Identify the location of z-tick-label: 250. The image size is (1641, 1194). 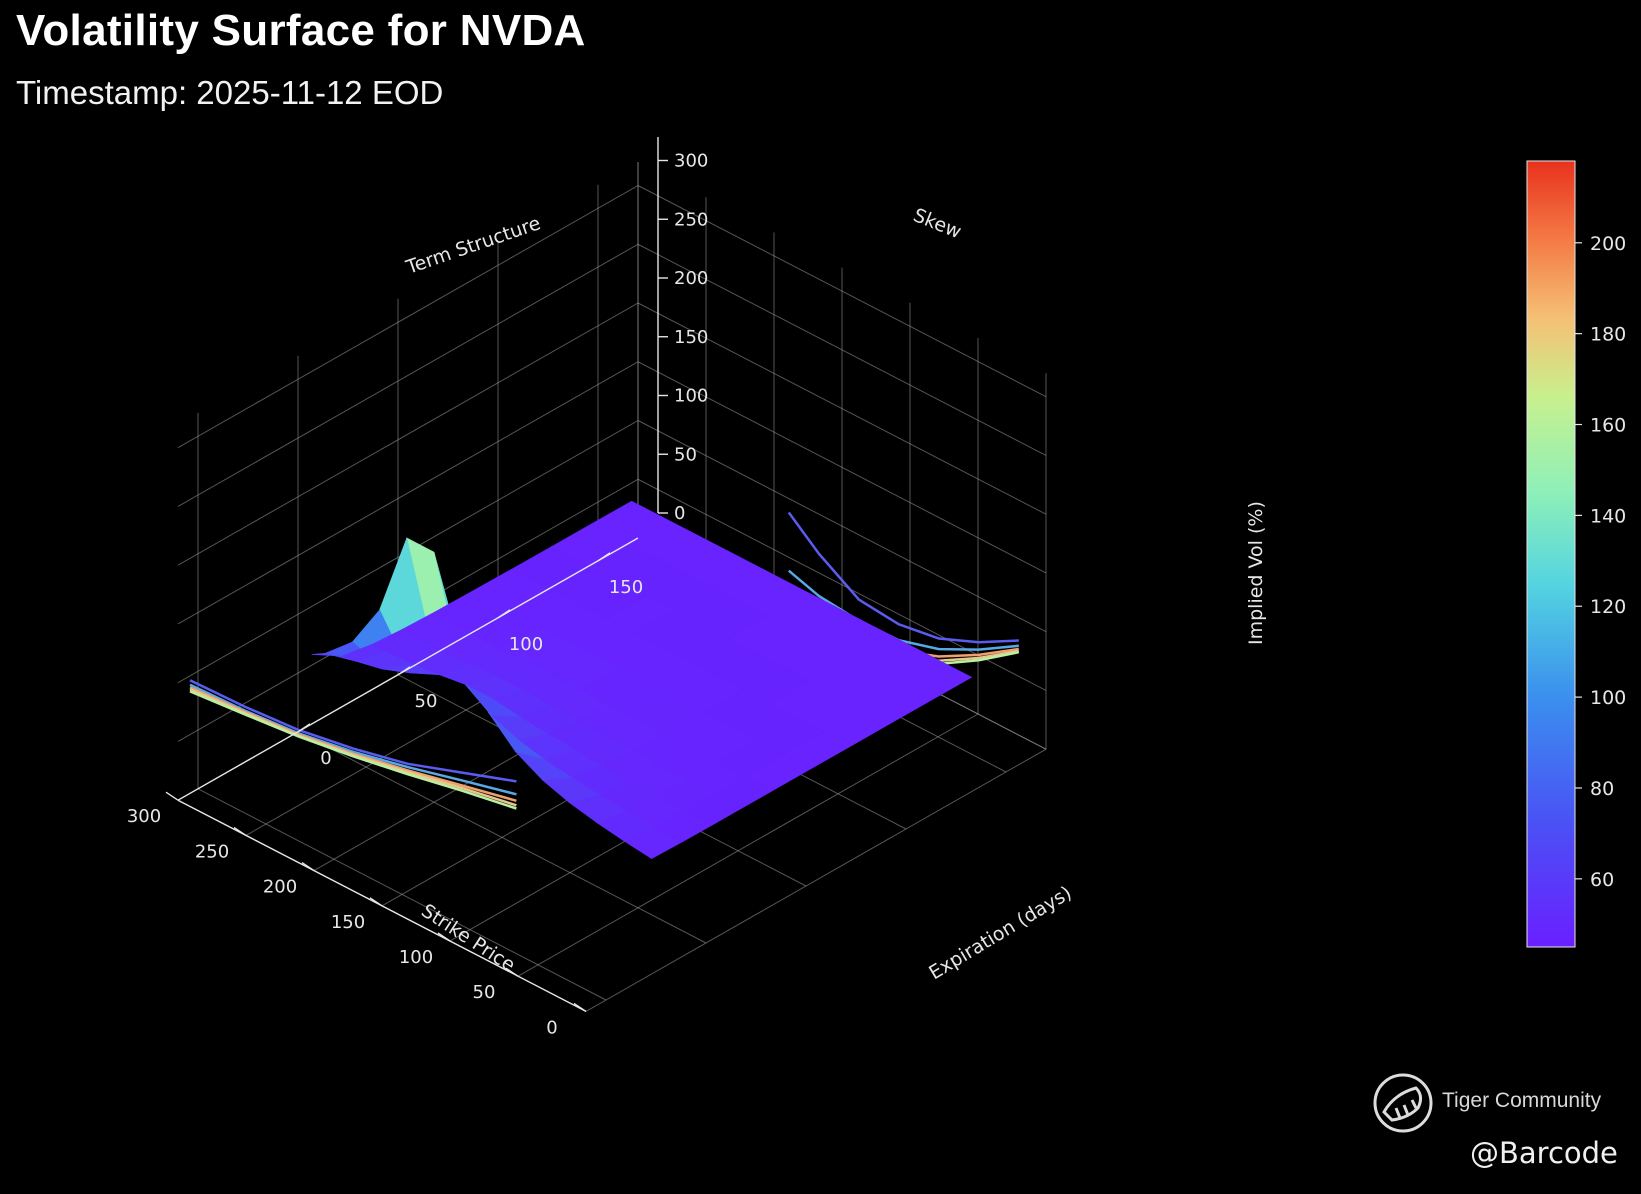
(691, 219).